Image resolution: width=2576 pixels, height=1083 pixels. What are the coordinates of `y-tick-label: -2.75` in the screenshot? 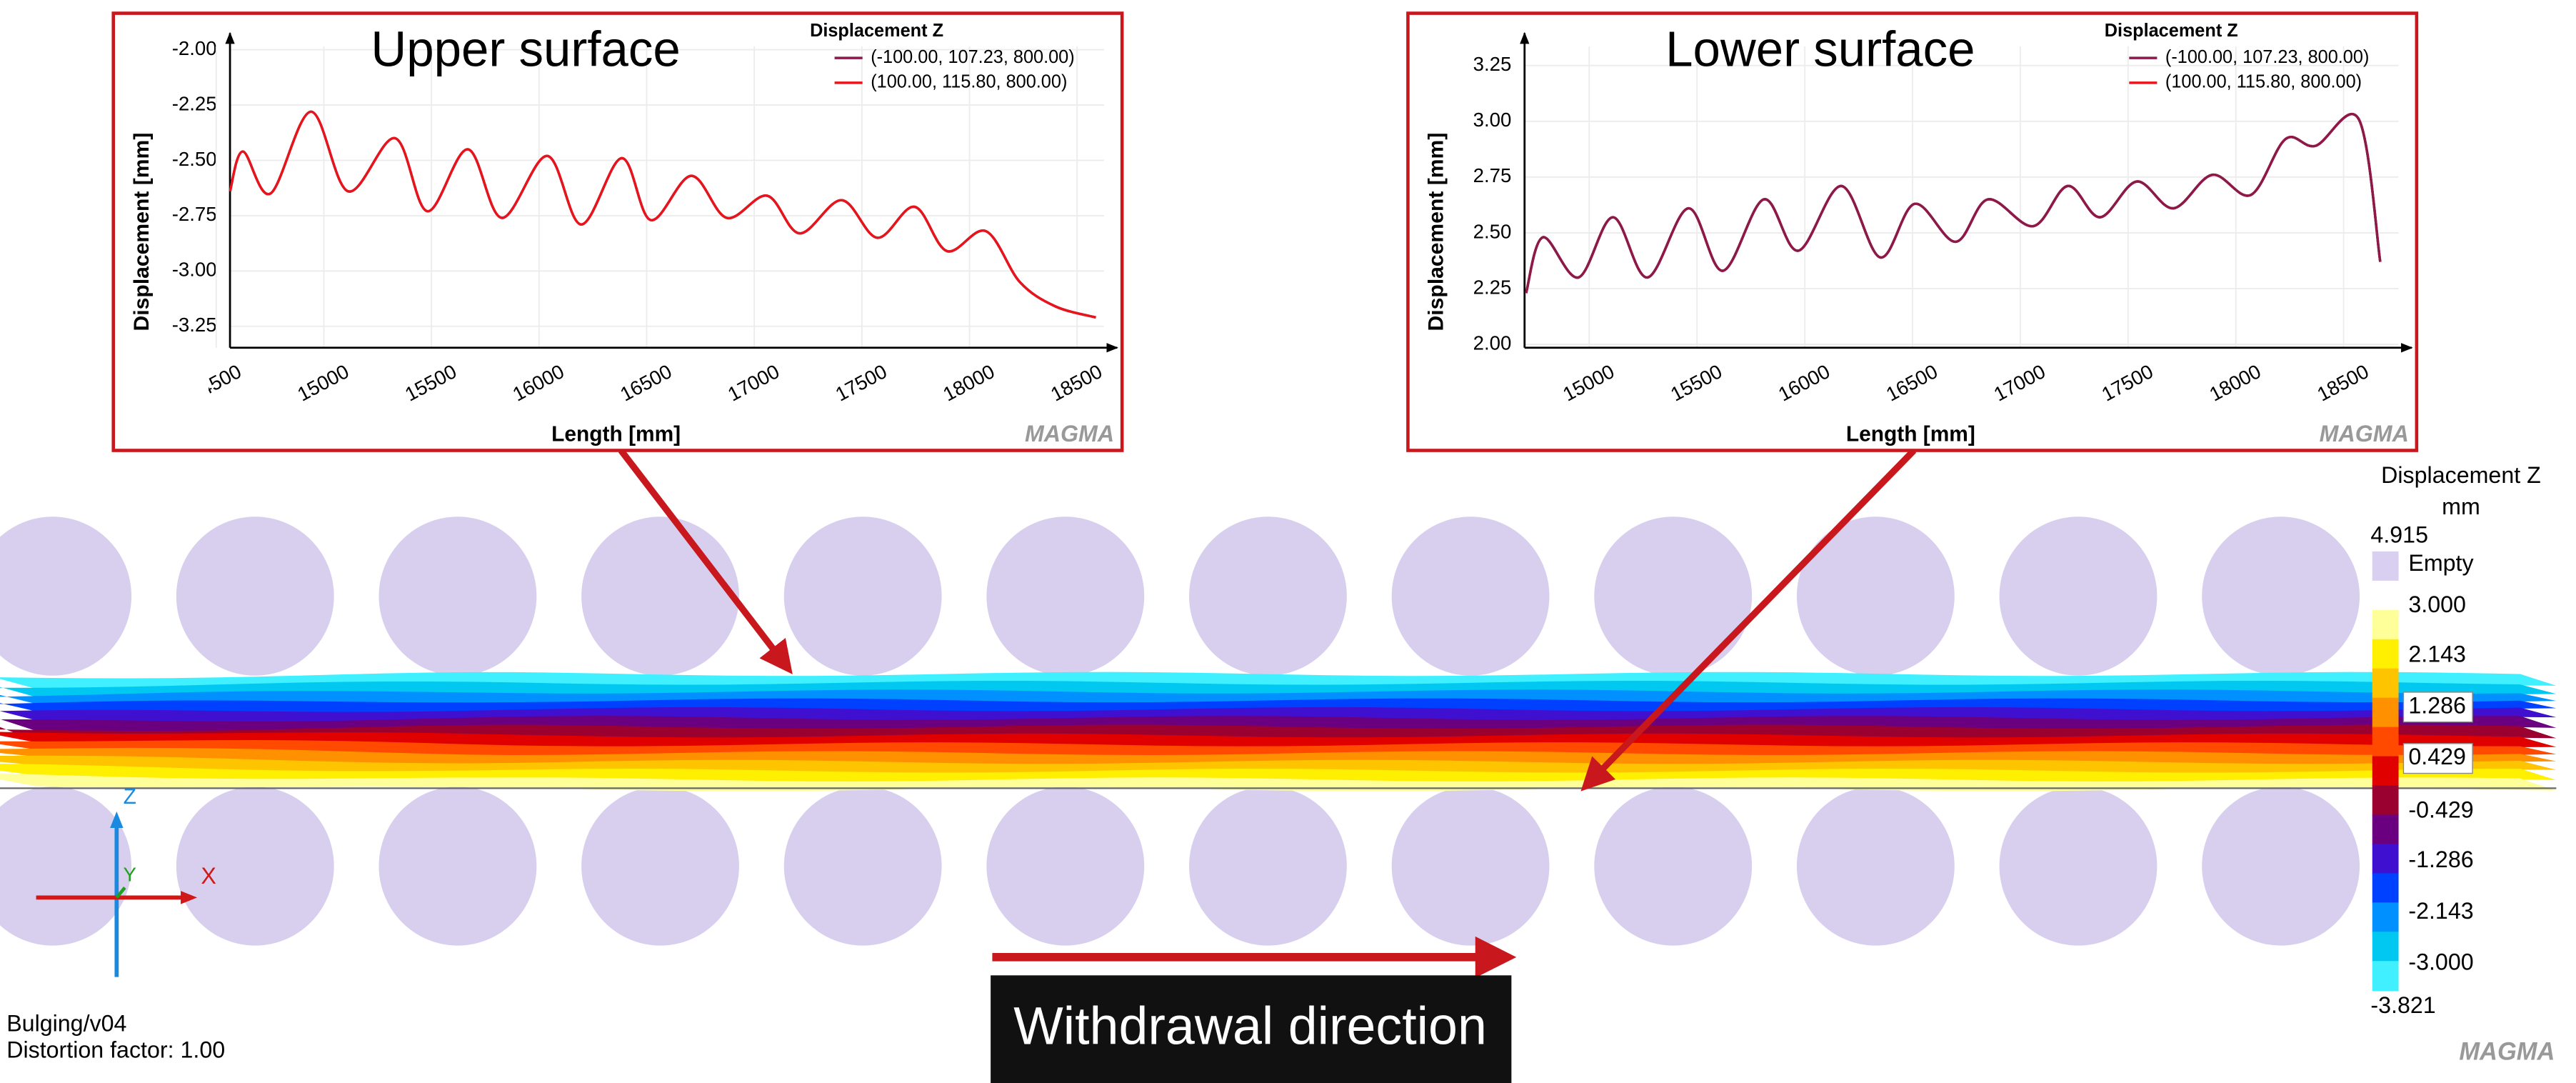 It's located at (194, 214).